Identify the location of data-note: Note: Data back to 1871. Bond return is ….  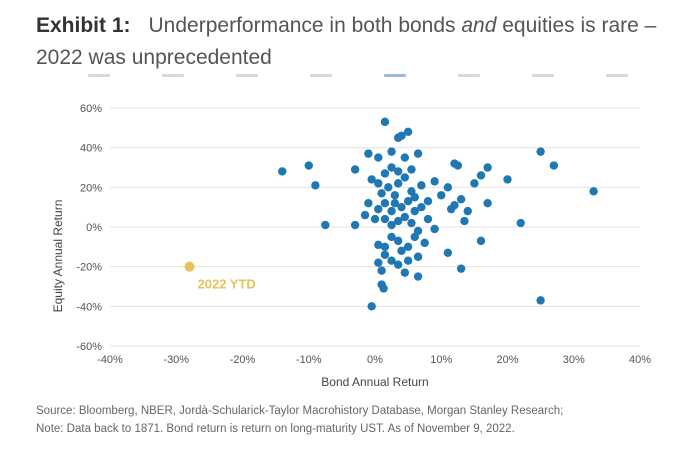
(275, 429).